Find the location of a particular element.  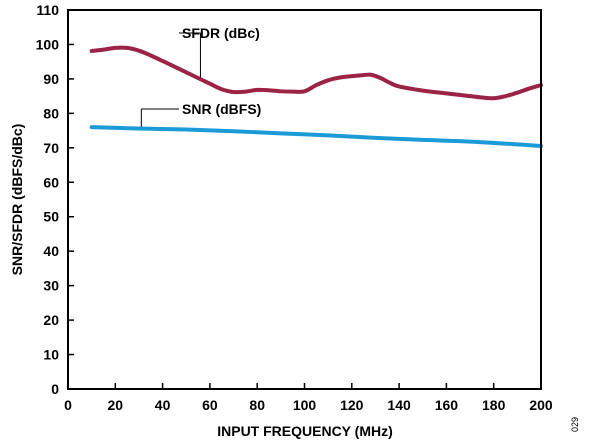

x-tick-label: 60 is located at coordinates (210, 405).